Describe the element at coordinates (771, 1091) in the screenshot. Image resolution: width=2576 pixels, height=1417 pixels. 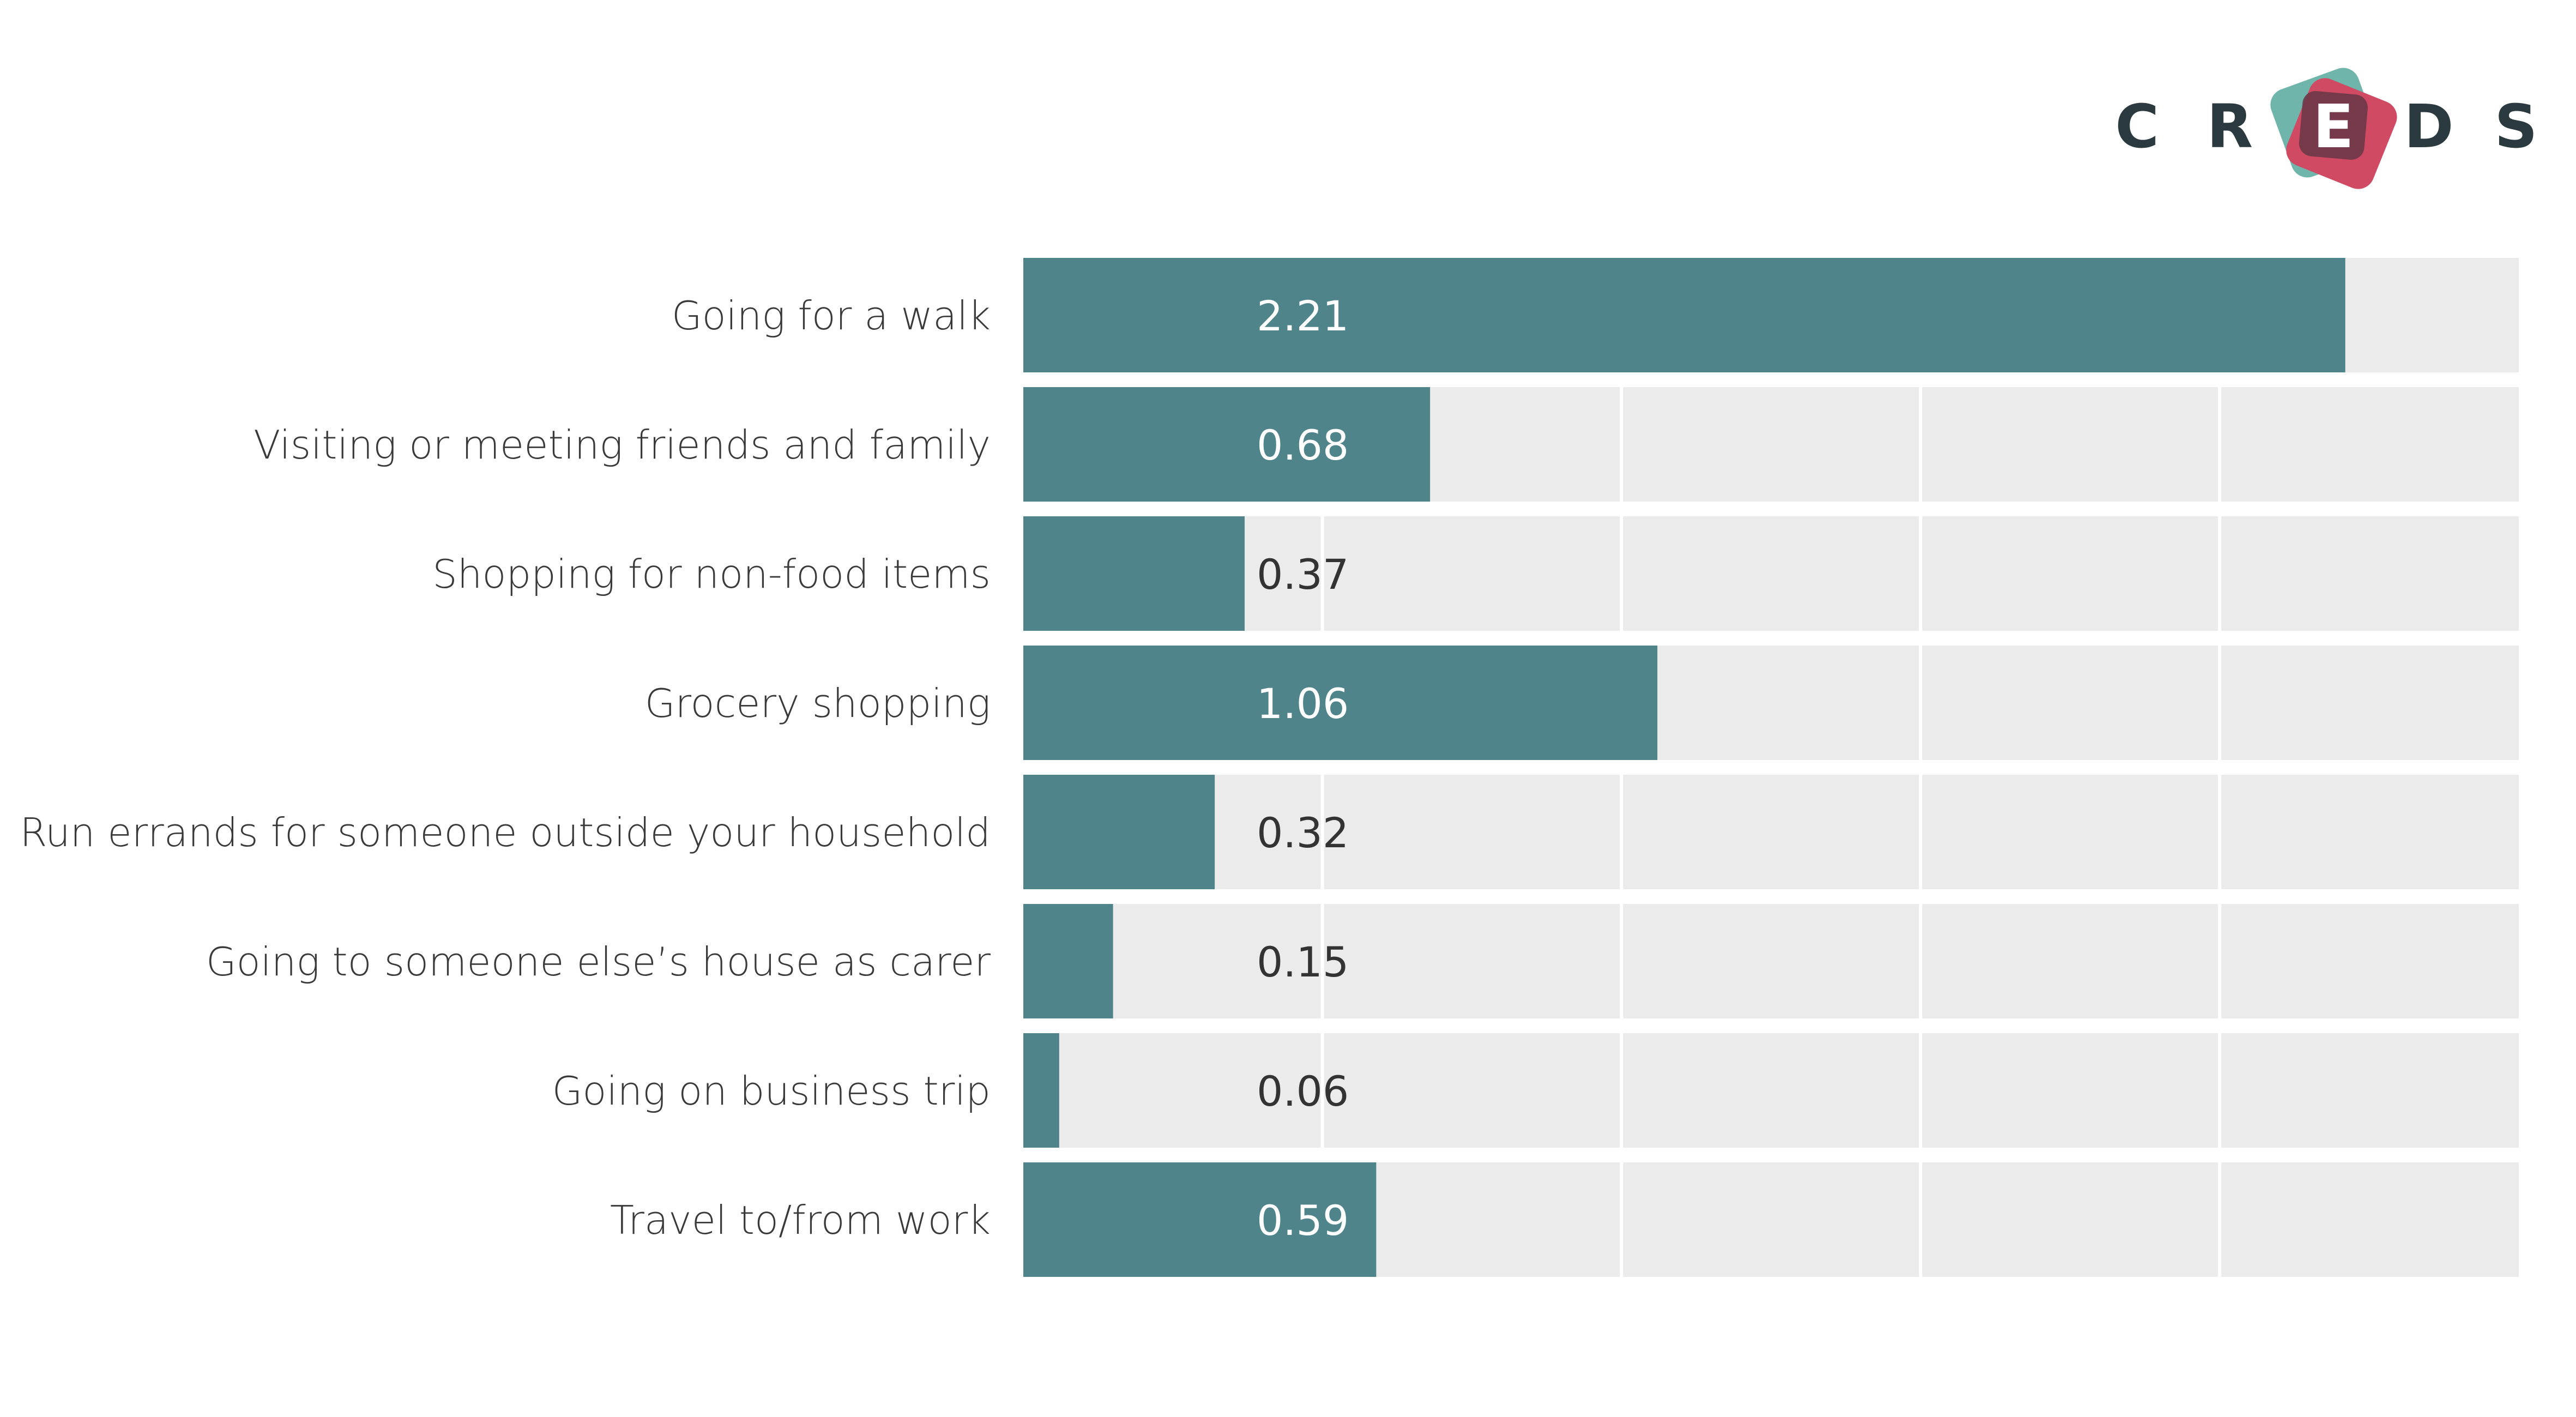
I see `category-label: Going on business trip` at that location.